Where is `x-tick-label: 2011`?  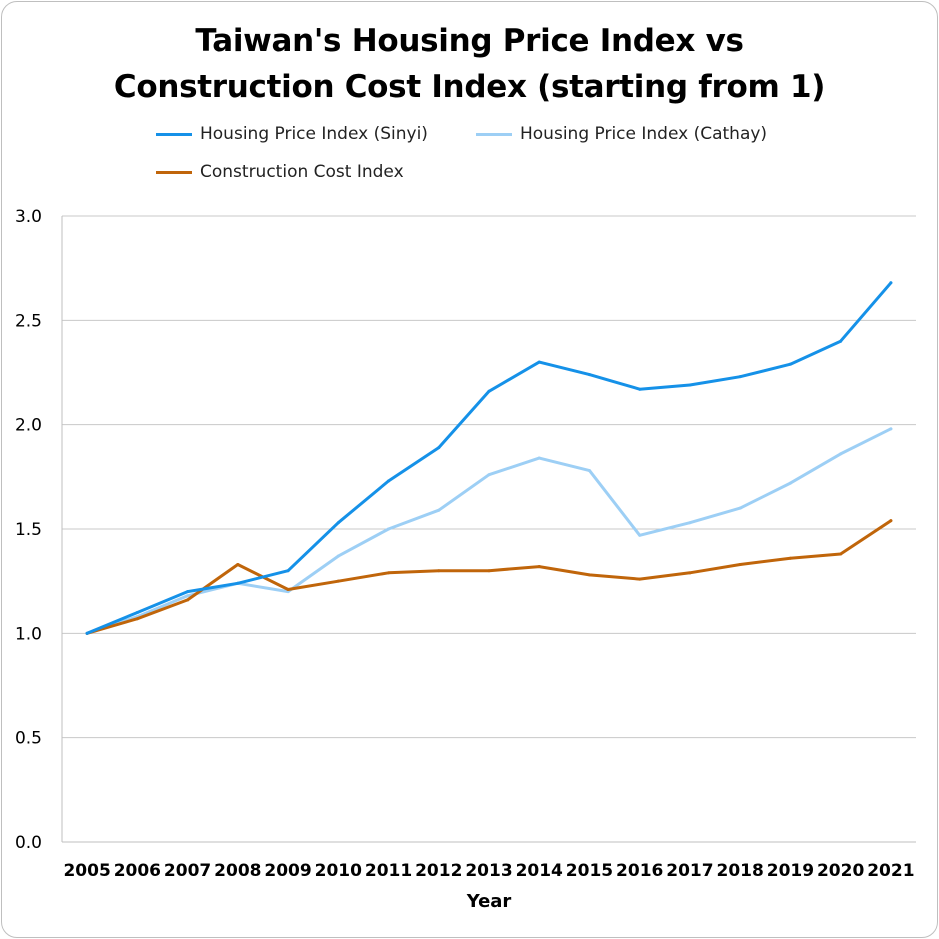
x-tick-label: 2011 is located at coordinates (388, 871).